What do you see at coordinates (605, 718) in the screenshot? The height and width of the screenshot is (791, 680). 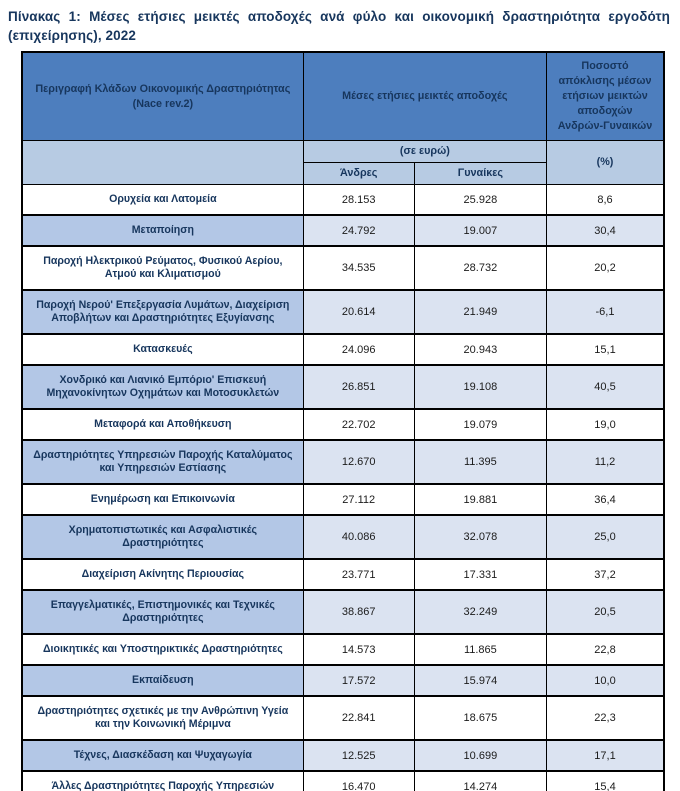 I see `gap-value-cell: 22,3` at bounding box center [605, 718].